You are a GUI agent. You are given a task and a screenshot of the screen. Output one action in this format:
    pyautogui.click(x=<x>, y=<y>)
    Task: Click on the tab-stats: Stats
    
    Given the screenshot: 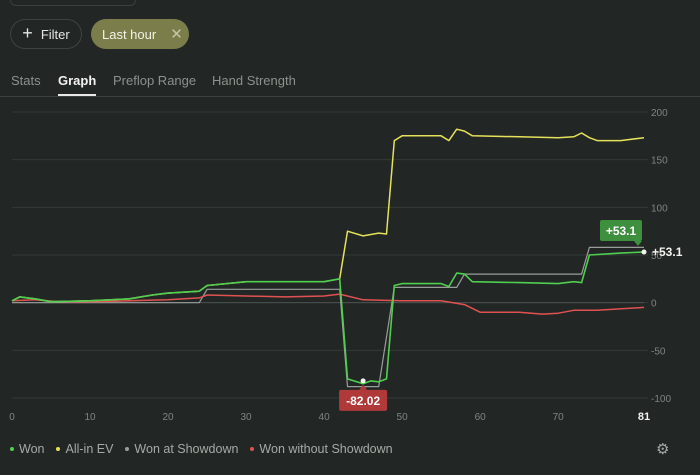 What is the action you would take?
    pyautogui.click(x=26, y=80)
    